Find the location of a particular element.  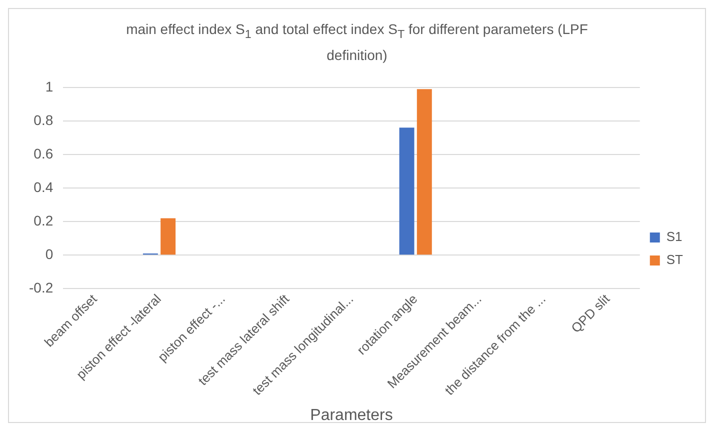

y-tick-label: -0.2 is located at coordinates (41, 287).